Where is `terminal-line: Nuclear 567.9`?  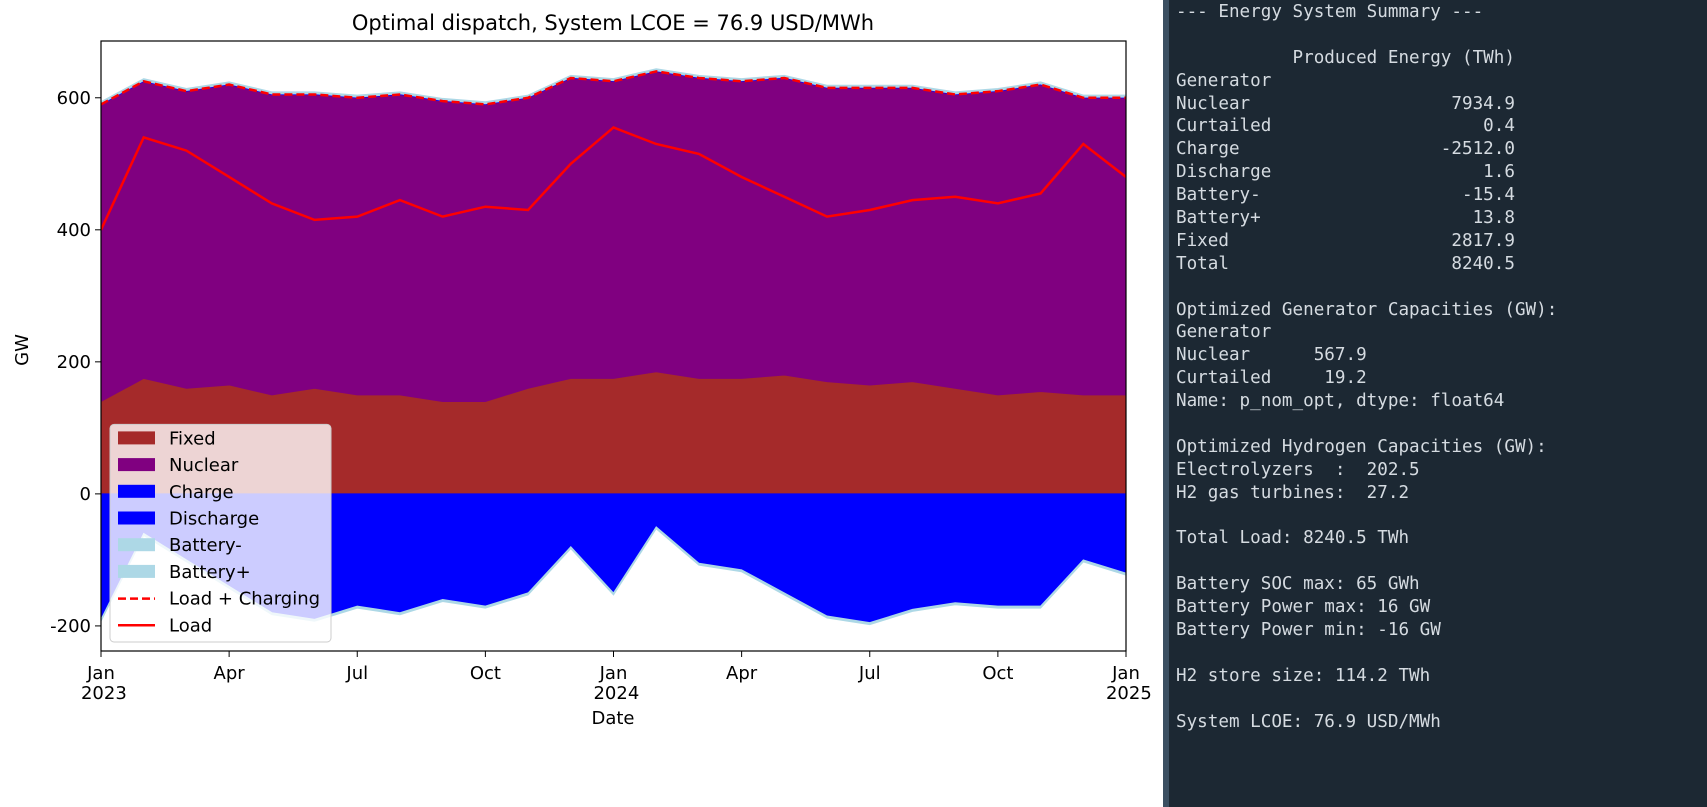 terminal-line: Nuclear 567.9 is located at coordinates (1271, 355).